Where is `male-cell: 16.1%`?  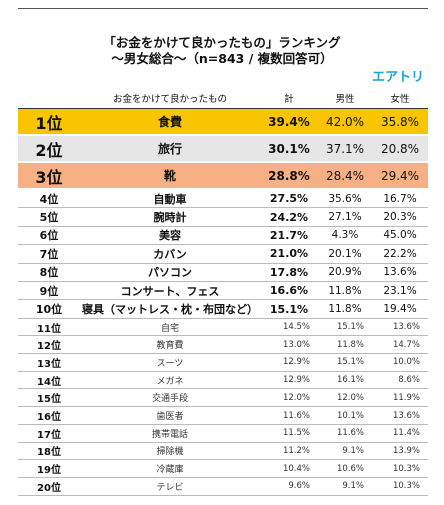
male-cell: 16.1% is located at coordinates (345, 381).